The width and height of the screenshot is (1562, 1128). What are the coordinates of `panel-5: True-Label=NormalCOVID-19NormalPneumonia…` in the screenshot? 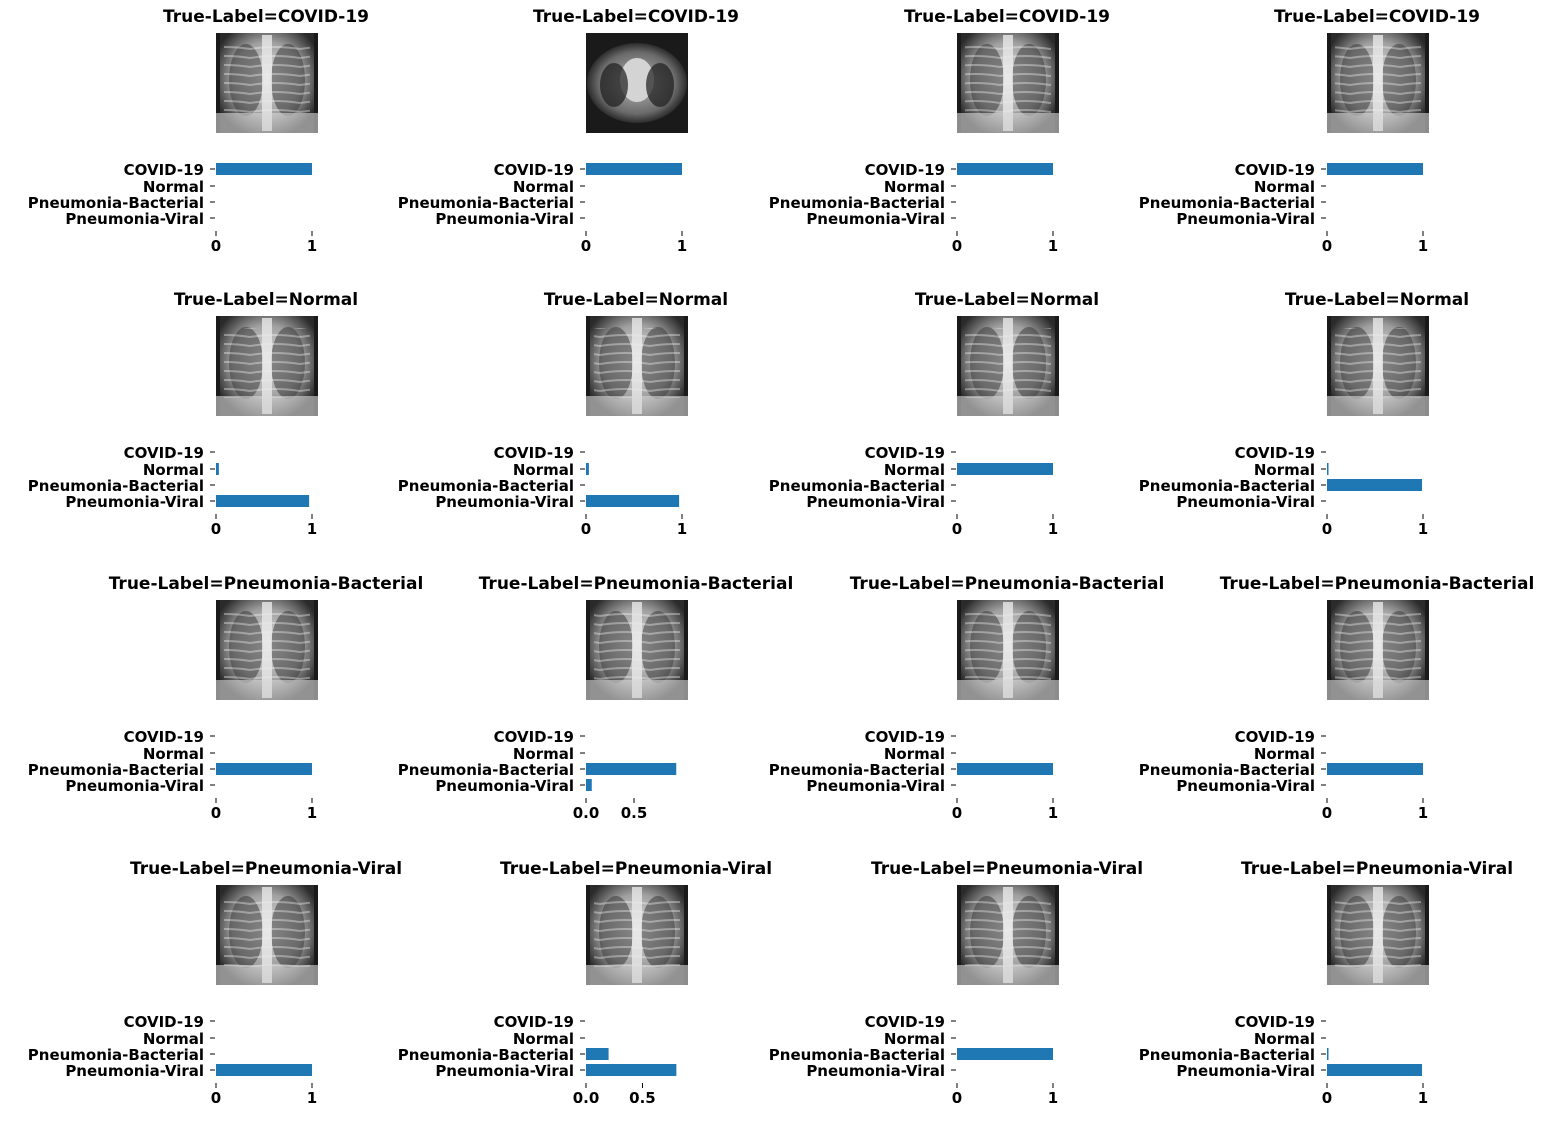 It's located at (193, 414).